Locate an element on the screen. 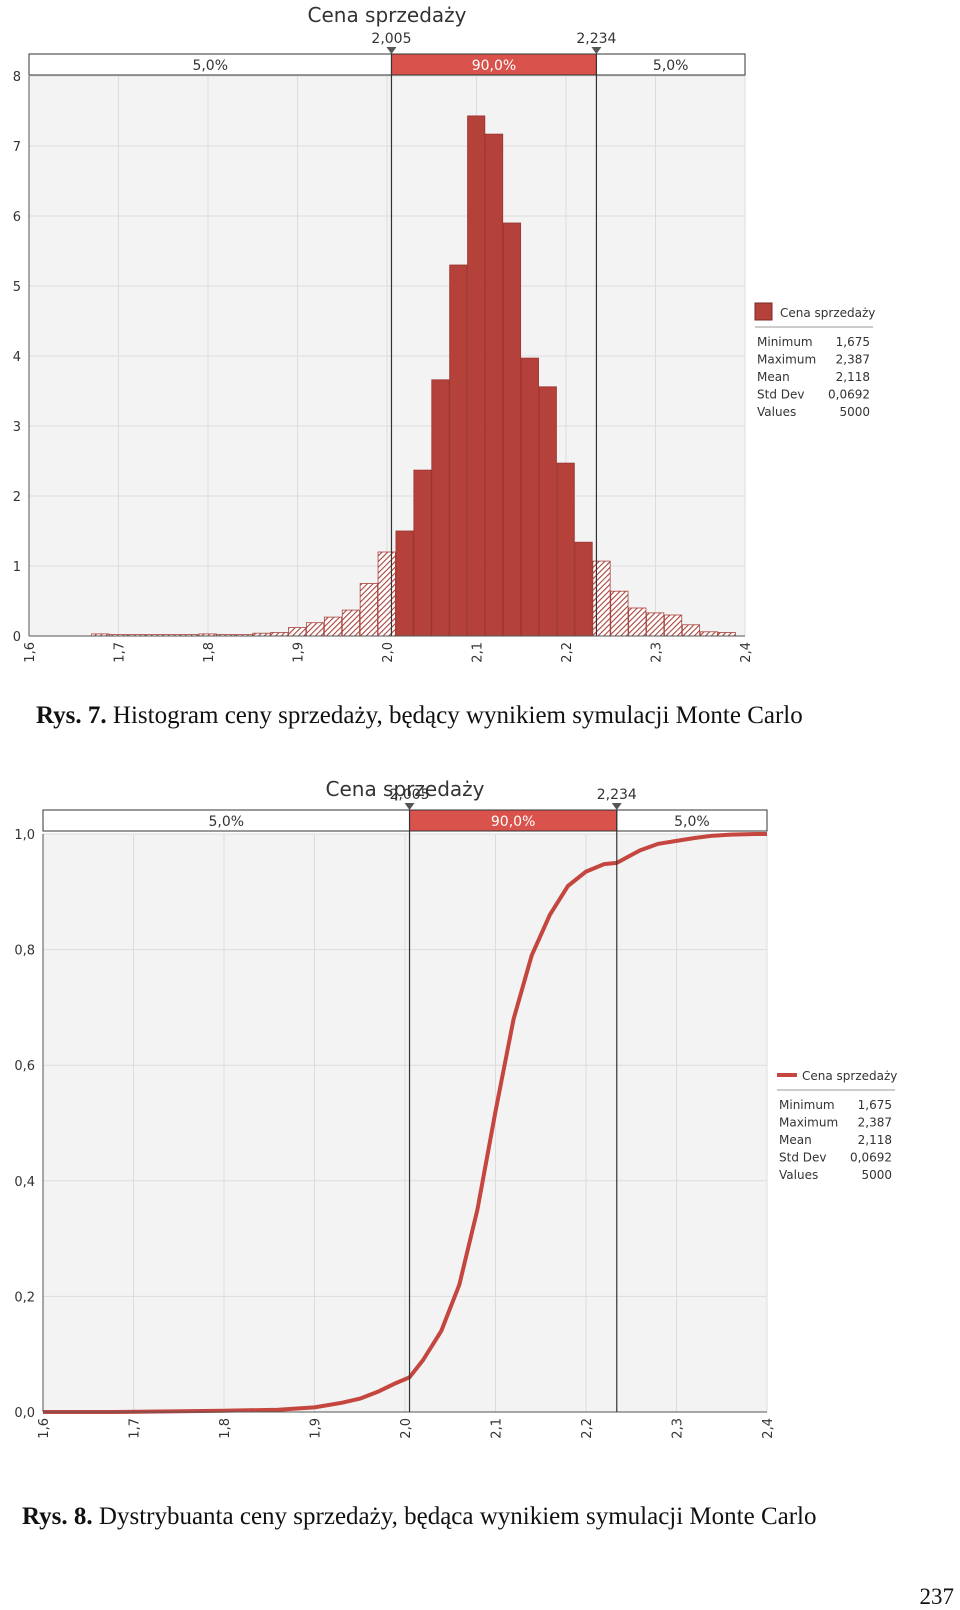 This screenshot has height=1610, width=960. lower-bound-marker is located at coordinates (409, 806).